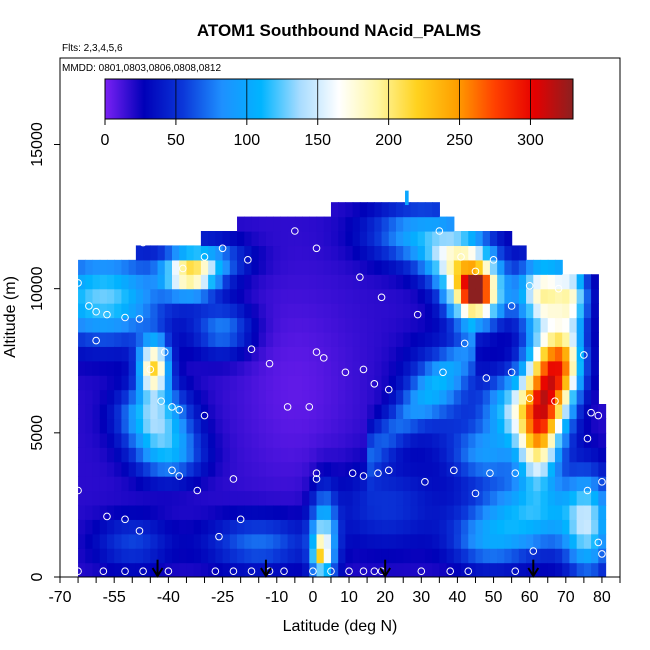 This screenshot has width=650, height=650. What do you see at coordinates (602, 597) in the screenshot?
I see `x-tick-label: 80` at bounding box center [602, 597].